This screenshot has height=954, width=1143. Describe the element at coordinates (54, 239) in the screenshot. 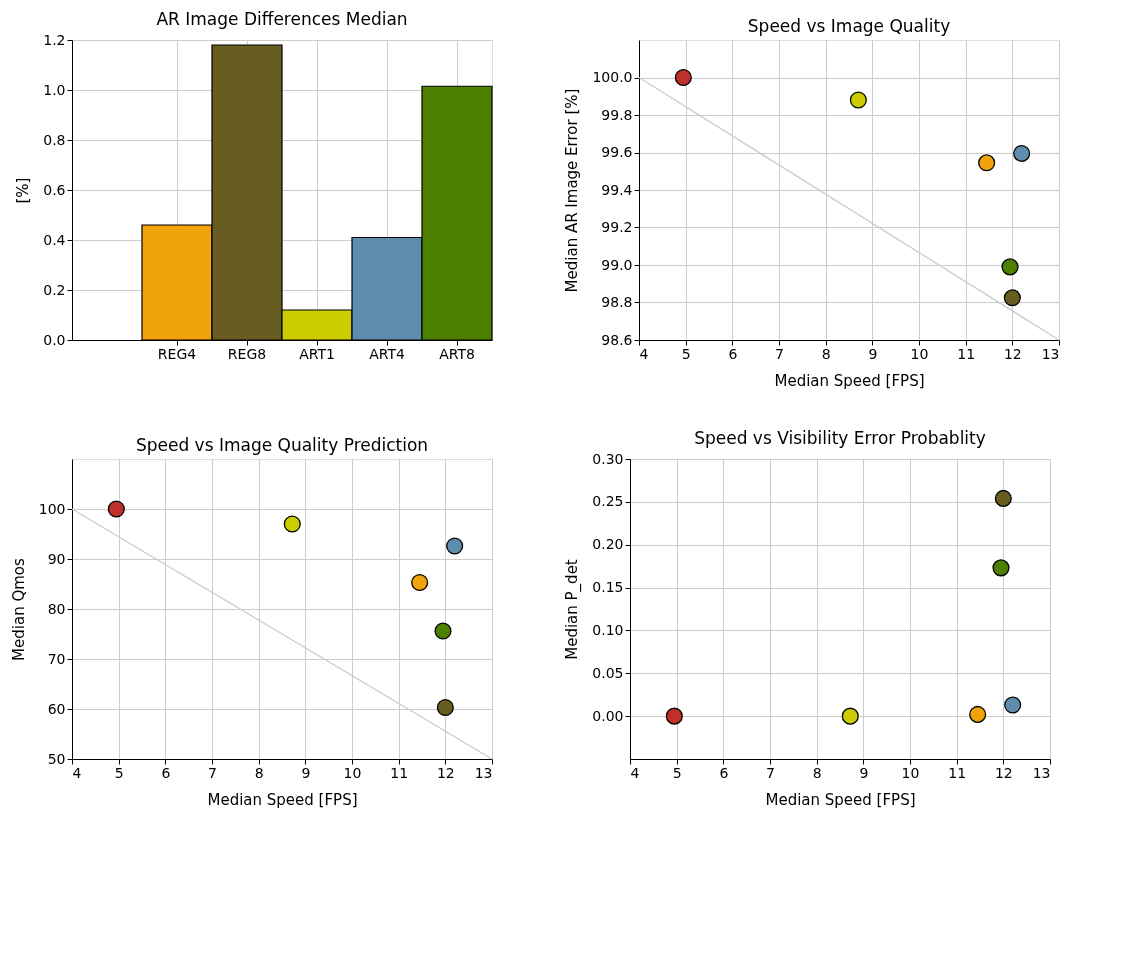

I see `y-tick-label: 0.4` at that location.